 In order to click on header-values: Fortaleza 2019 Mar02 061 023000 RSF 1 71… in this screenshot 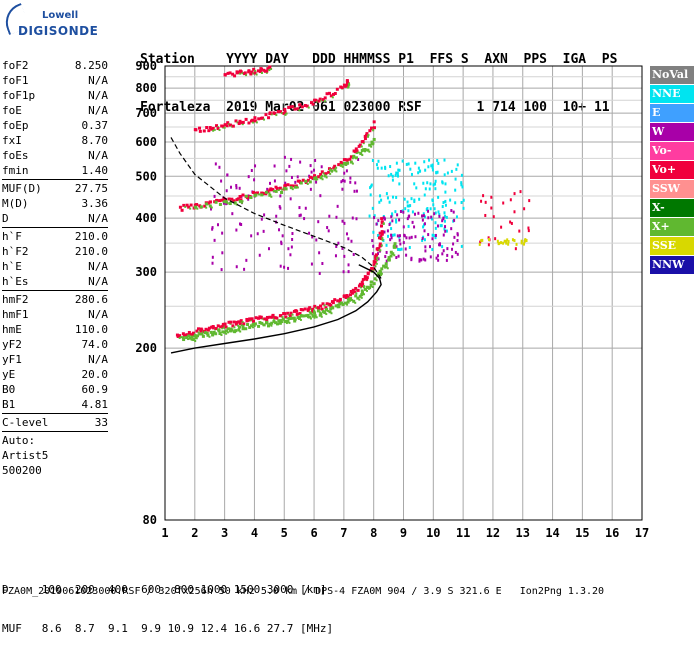, I will do `click(375, 107)`.